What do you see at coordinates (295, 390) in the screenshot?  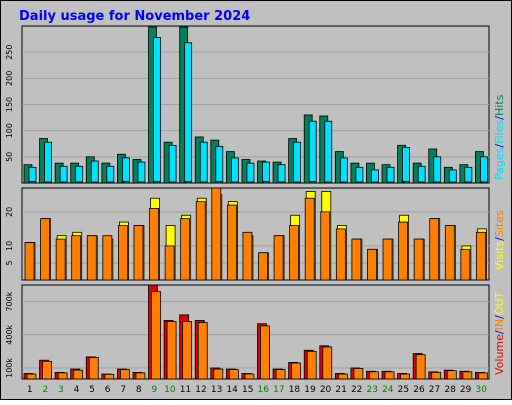 I see `x-tick-label: 18` at bounding box center [295, 390].